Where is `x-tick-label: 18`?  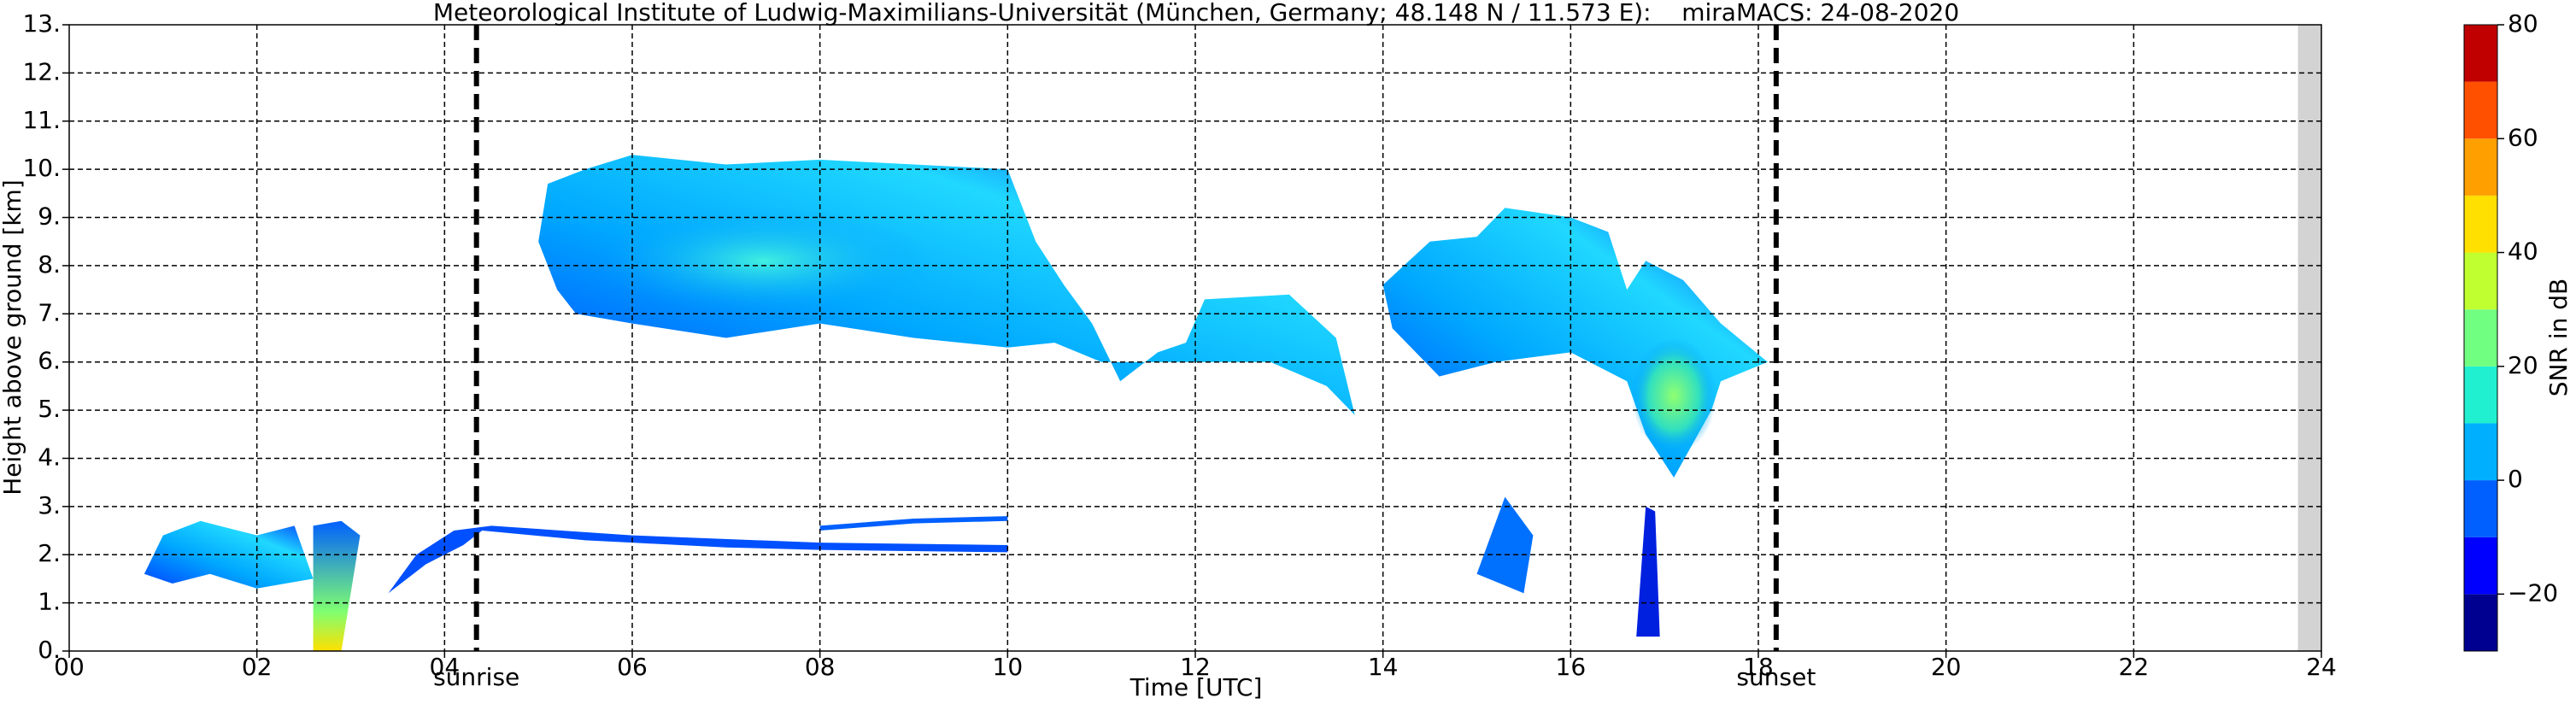 x-tick-label: 18 is located at coordinates (1758, 667).